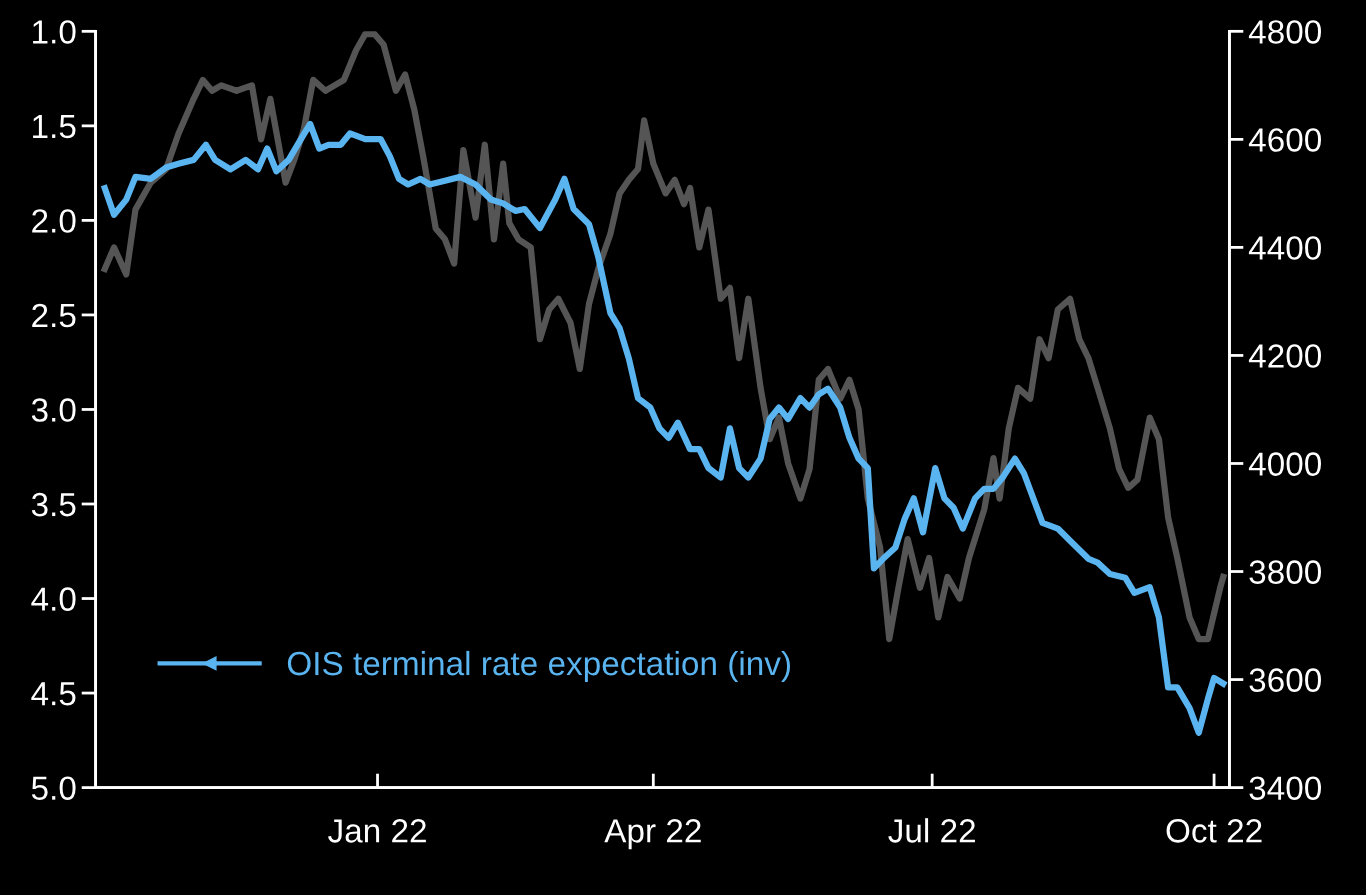  What do you see at coordinates (53, 599) in the screenshot?
I see `y-tick-label: 4.0` at bounding box center [53, 599].